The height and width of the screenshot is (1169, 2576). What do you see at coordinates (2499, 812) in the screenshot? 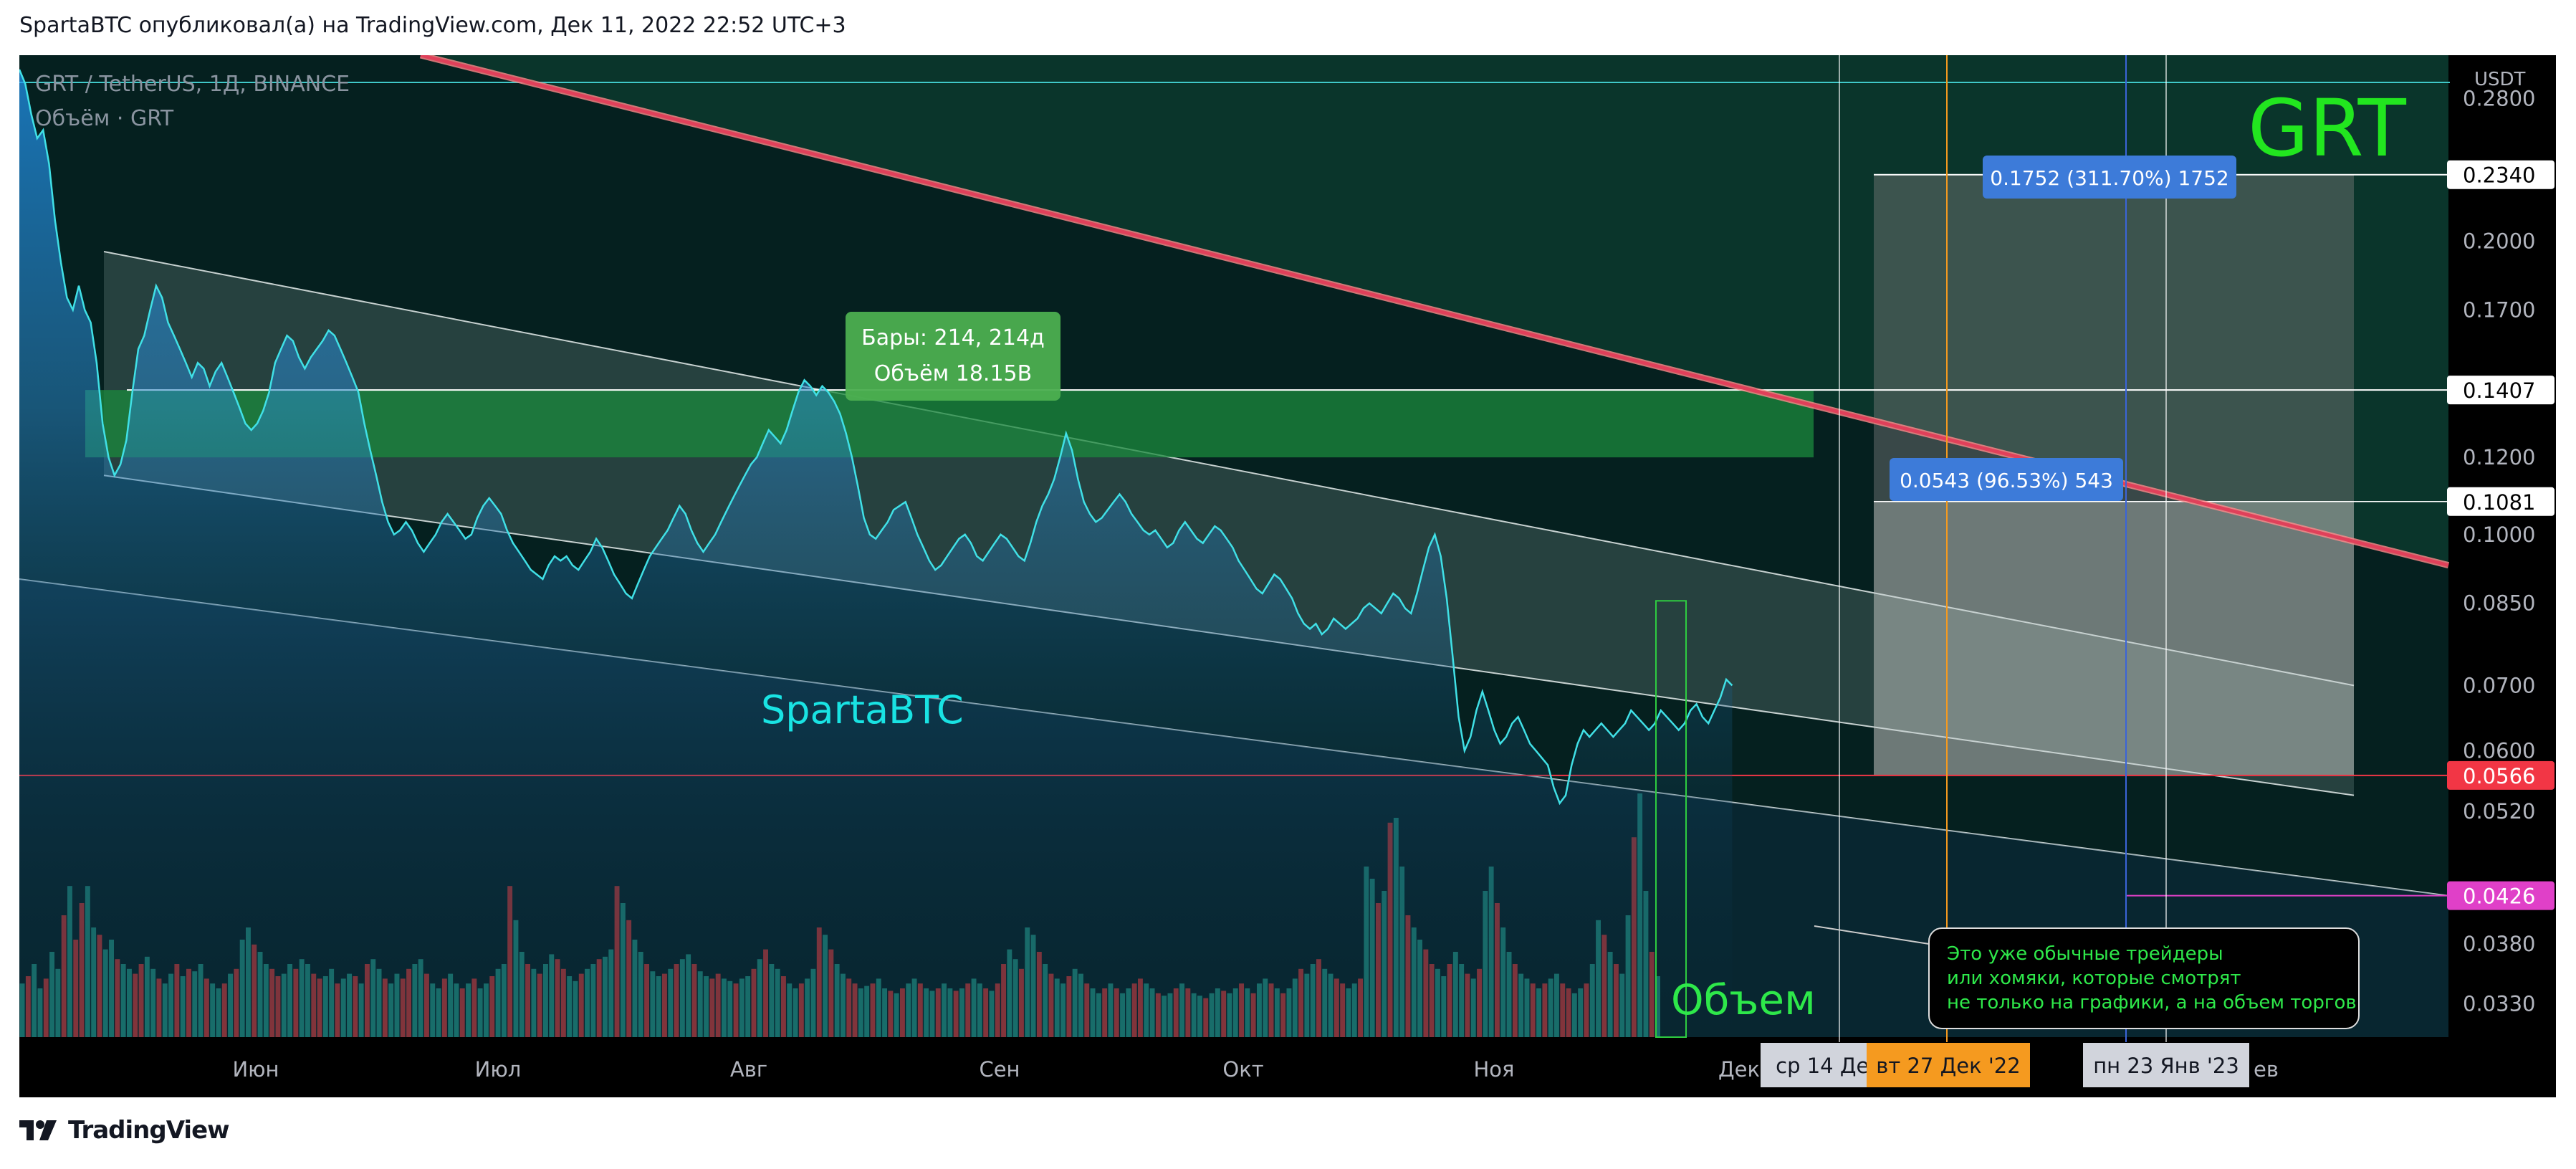
I see `y-tick-label: 0.0520` at bounding box center [2499, 812].